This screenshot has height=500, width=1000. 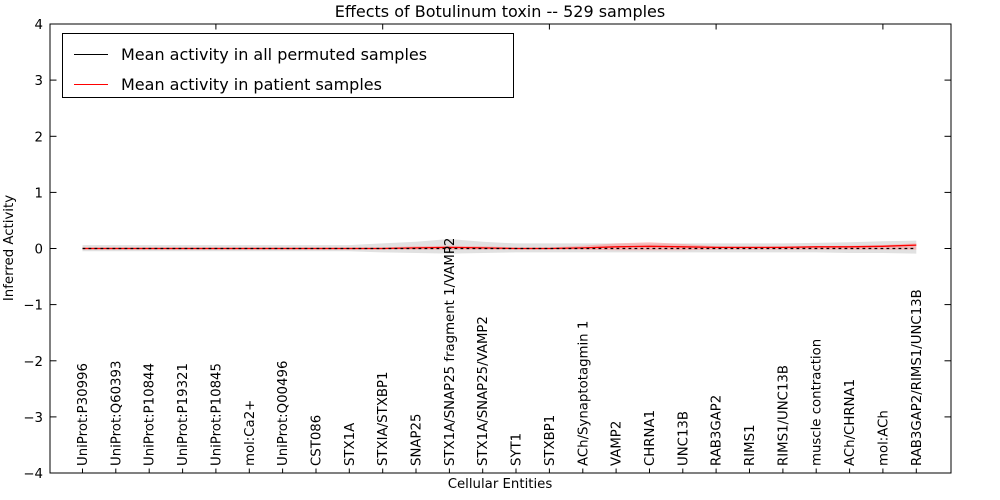 I want to click on x-category-label: STXIA/STXBP1, so click(x=383, y=419).